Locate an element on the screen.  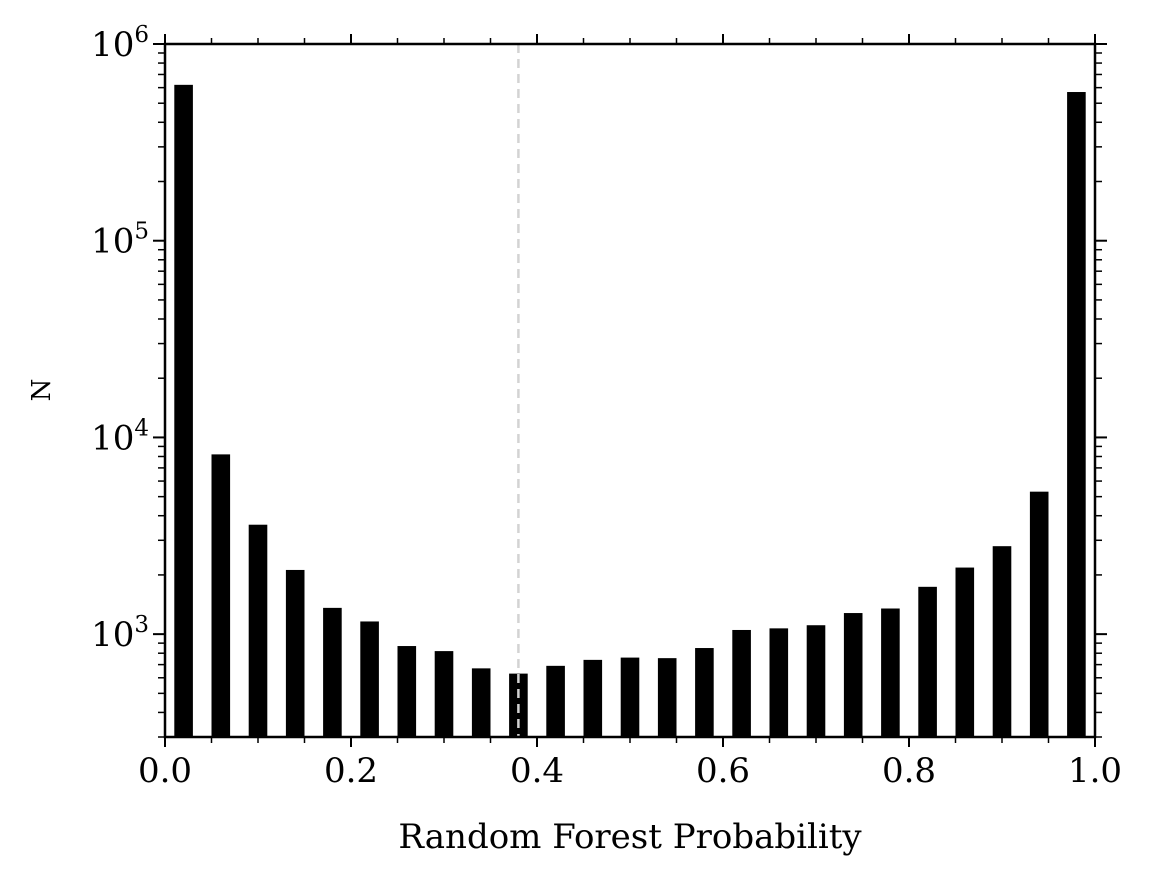
x-tick-label: 0.2 is located at coordinates (351, 771).